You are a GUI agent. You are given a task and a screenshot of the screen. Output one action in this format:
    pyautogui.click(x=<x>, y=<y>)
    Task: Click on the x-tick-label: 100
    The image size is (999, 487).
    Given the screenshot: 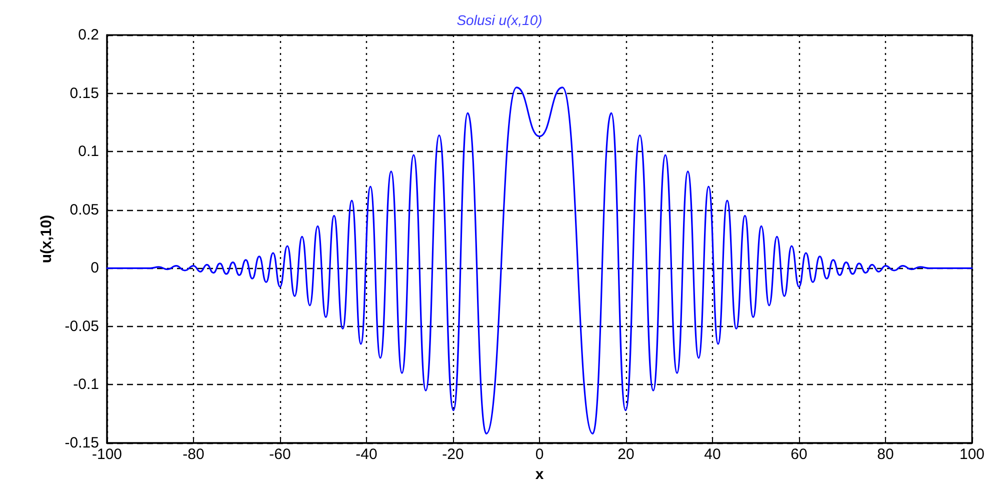 What is the action you would take?
    pyautogui.click(x=972, y=454)
    